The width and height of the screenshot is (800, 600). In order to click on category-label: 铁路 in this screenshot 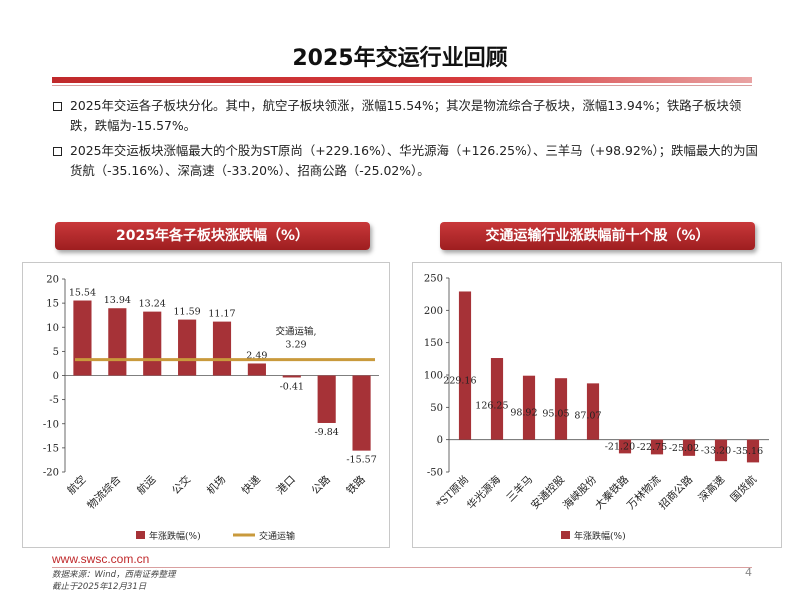, I will do `click(356, 485)`.